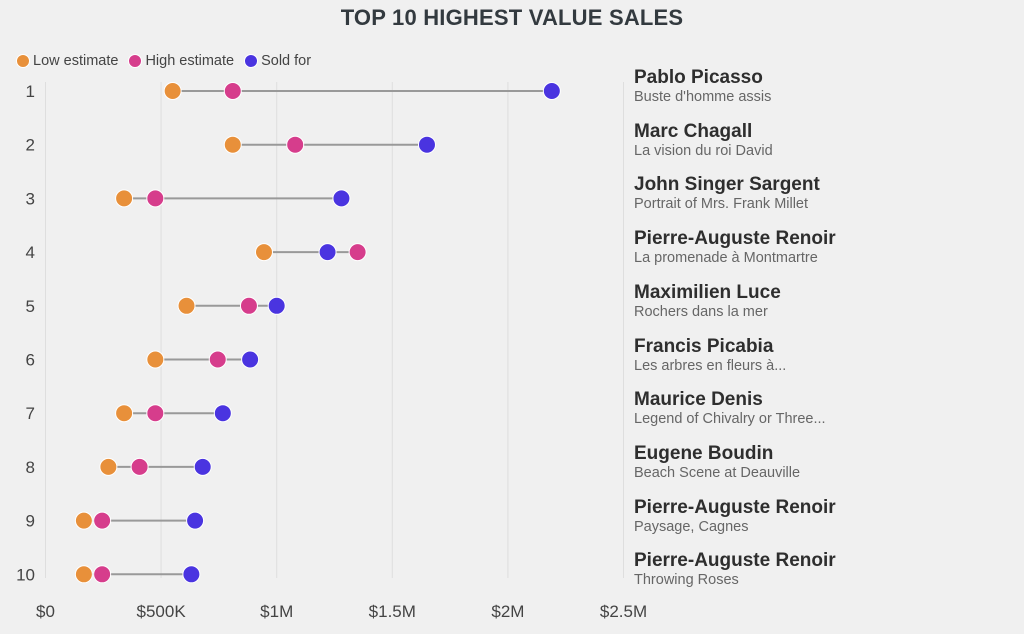 The image size is (1024, 634). Describe the element at coordinates (30, 413) in the screenshot. I see `rank-label: 7` at that location.